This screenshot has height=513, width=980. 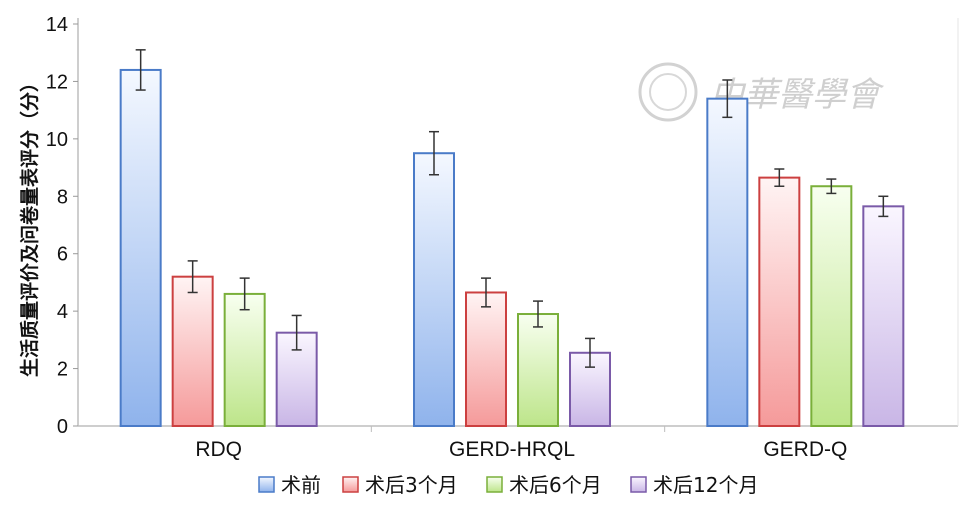 I want to click on y-tick-label: 10, so click(x=57, y=140).